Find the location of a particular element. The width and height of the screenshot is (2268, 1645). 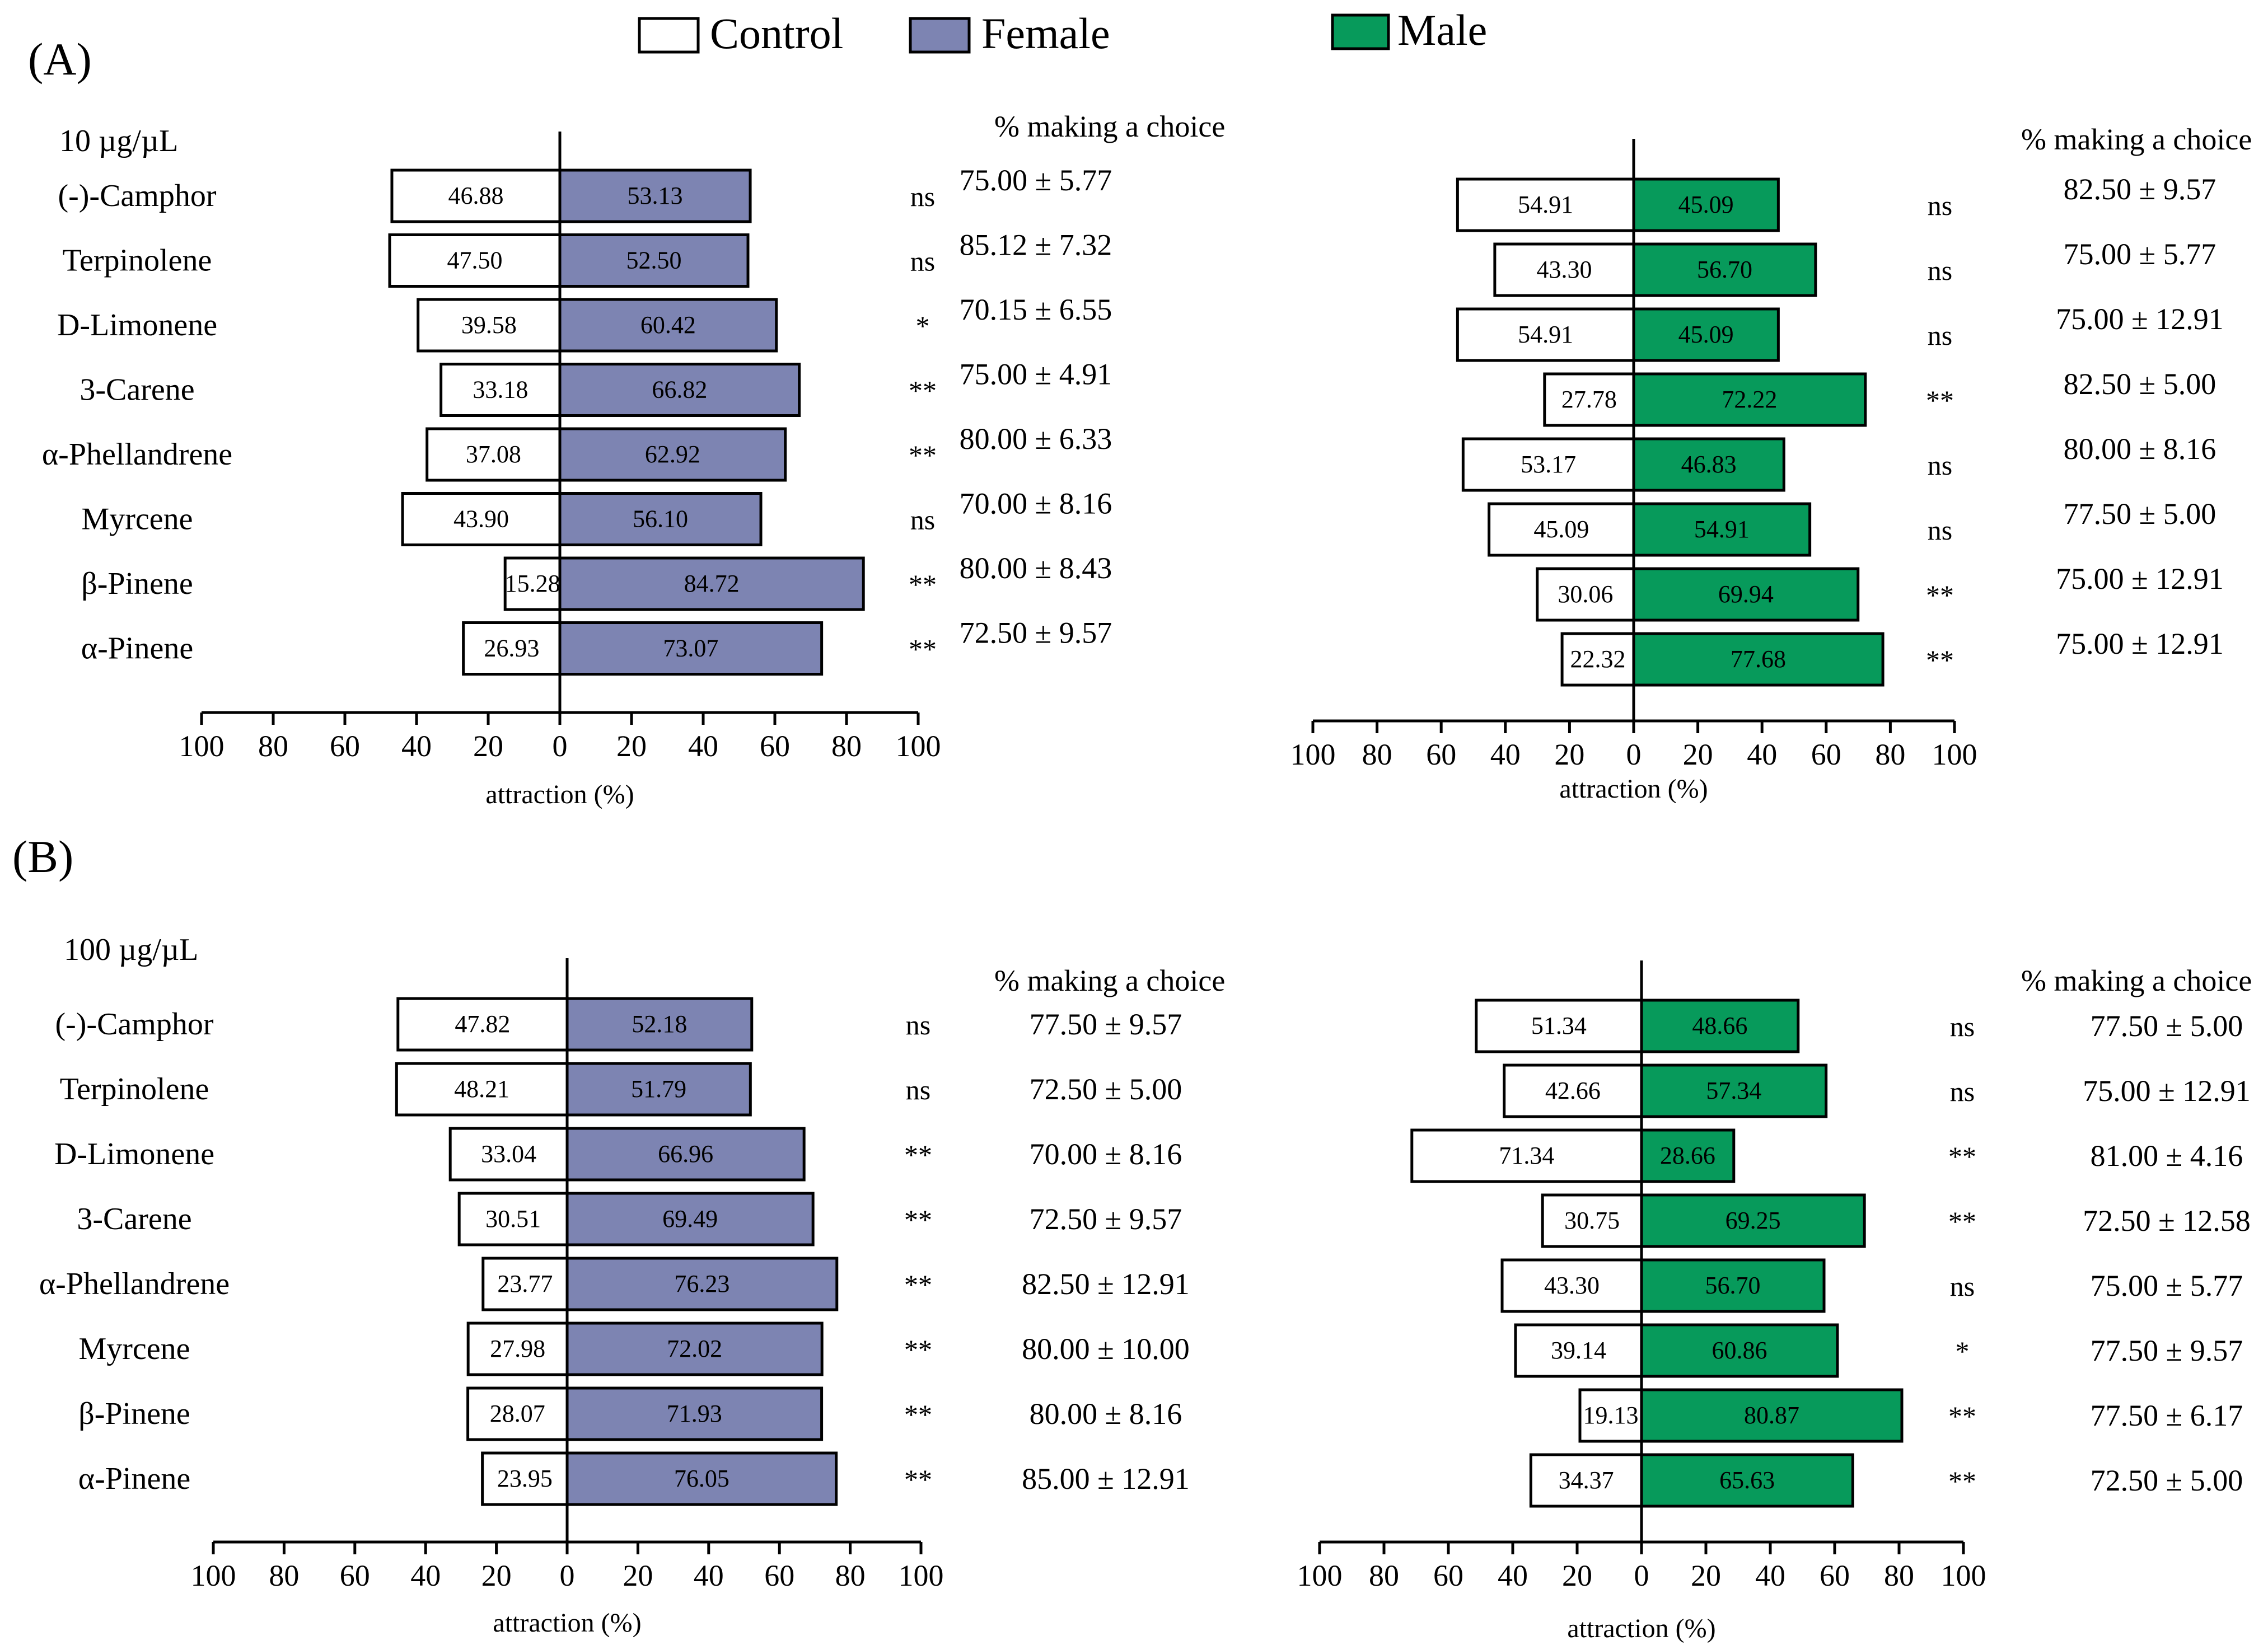

data-label-female: 52.18 is located at coordinates (659, 1024).